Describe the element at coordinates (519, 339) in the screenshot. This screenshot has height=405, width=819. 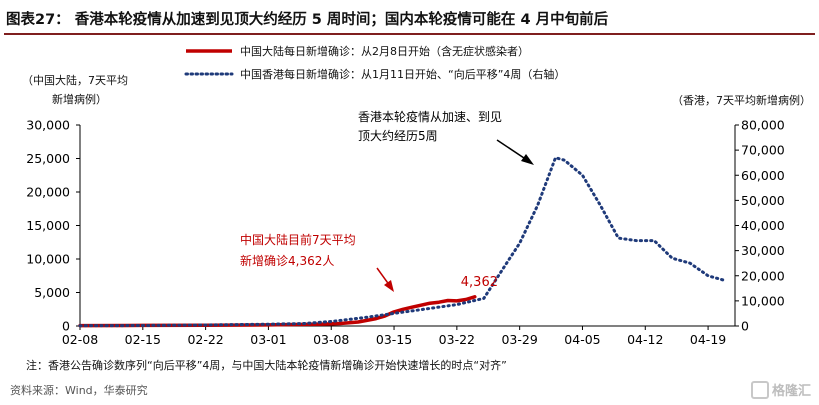
I see `x-tick-label: 03-29` at that location.